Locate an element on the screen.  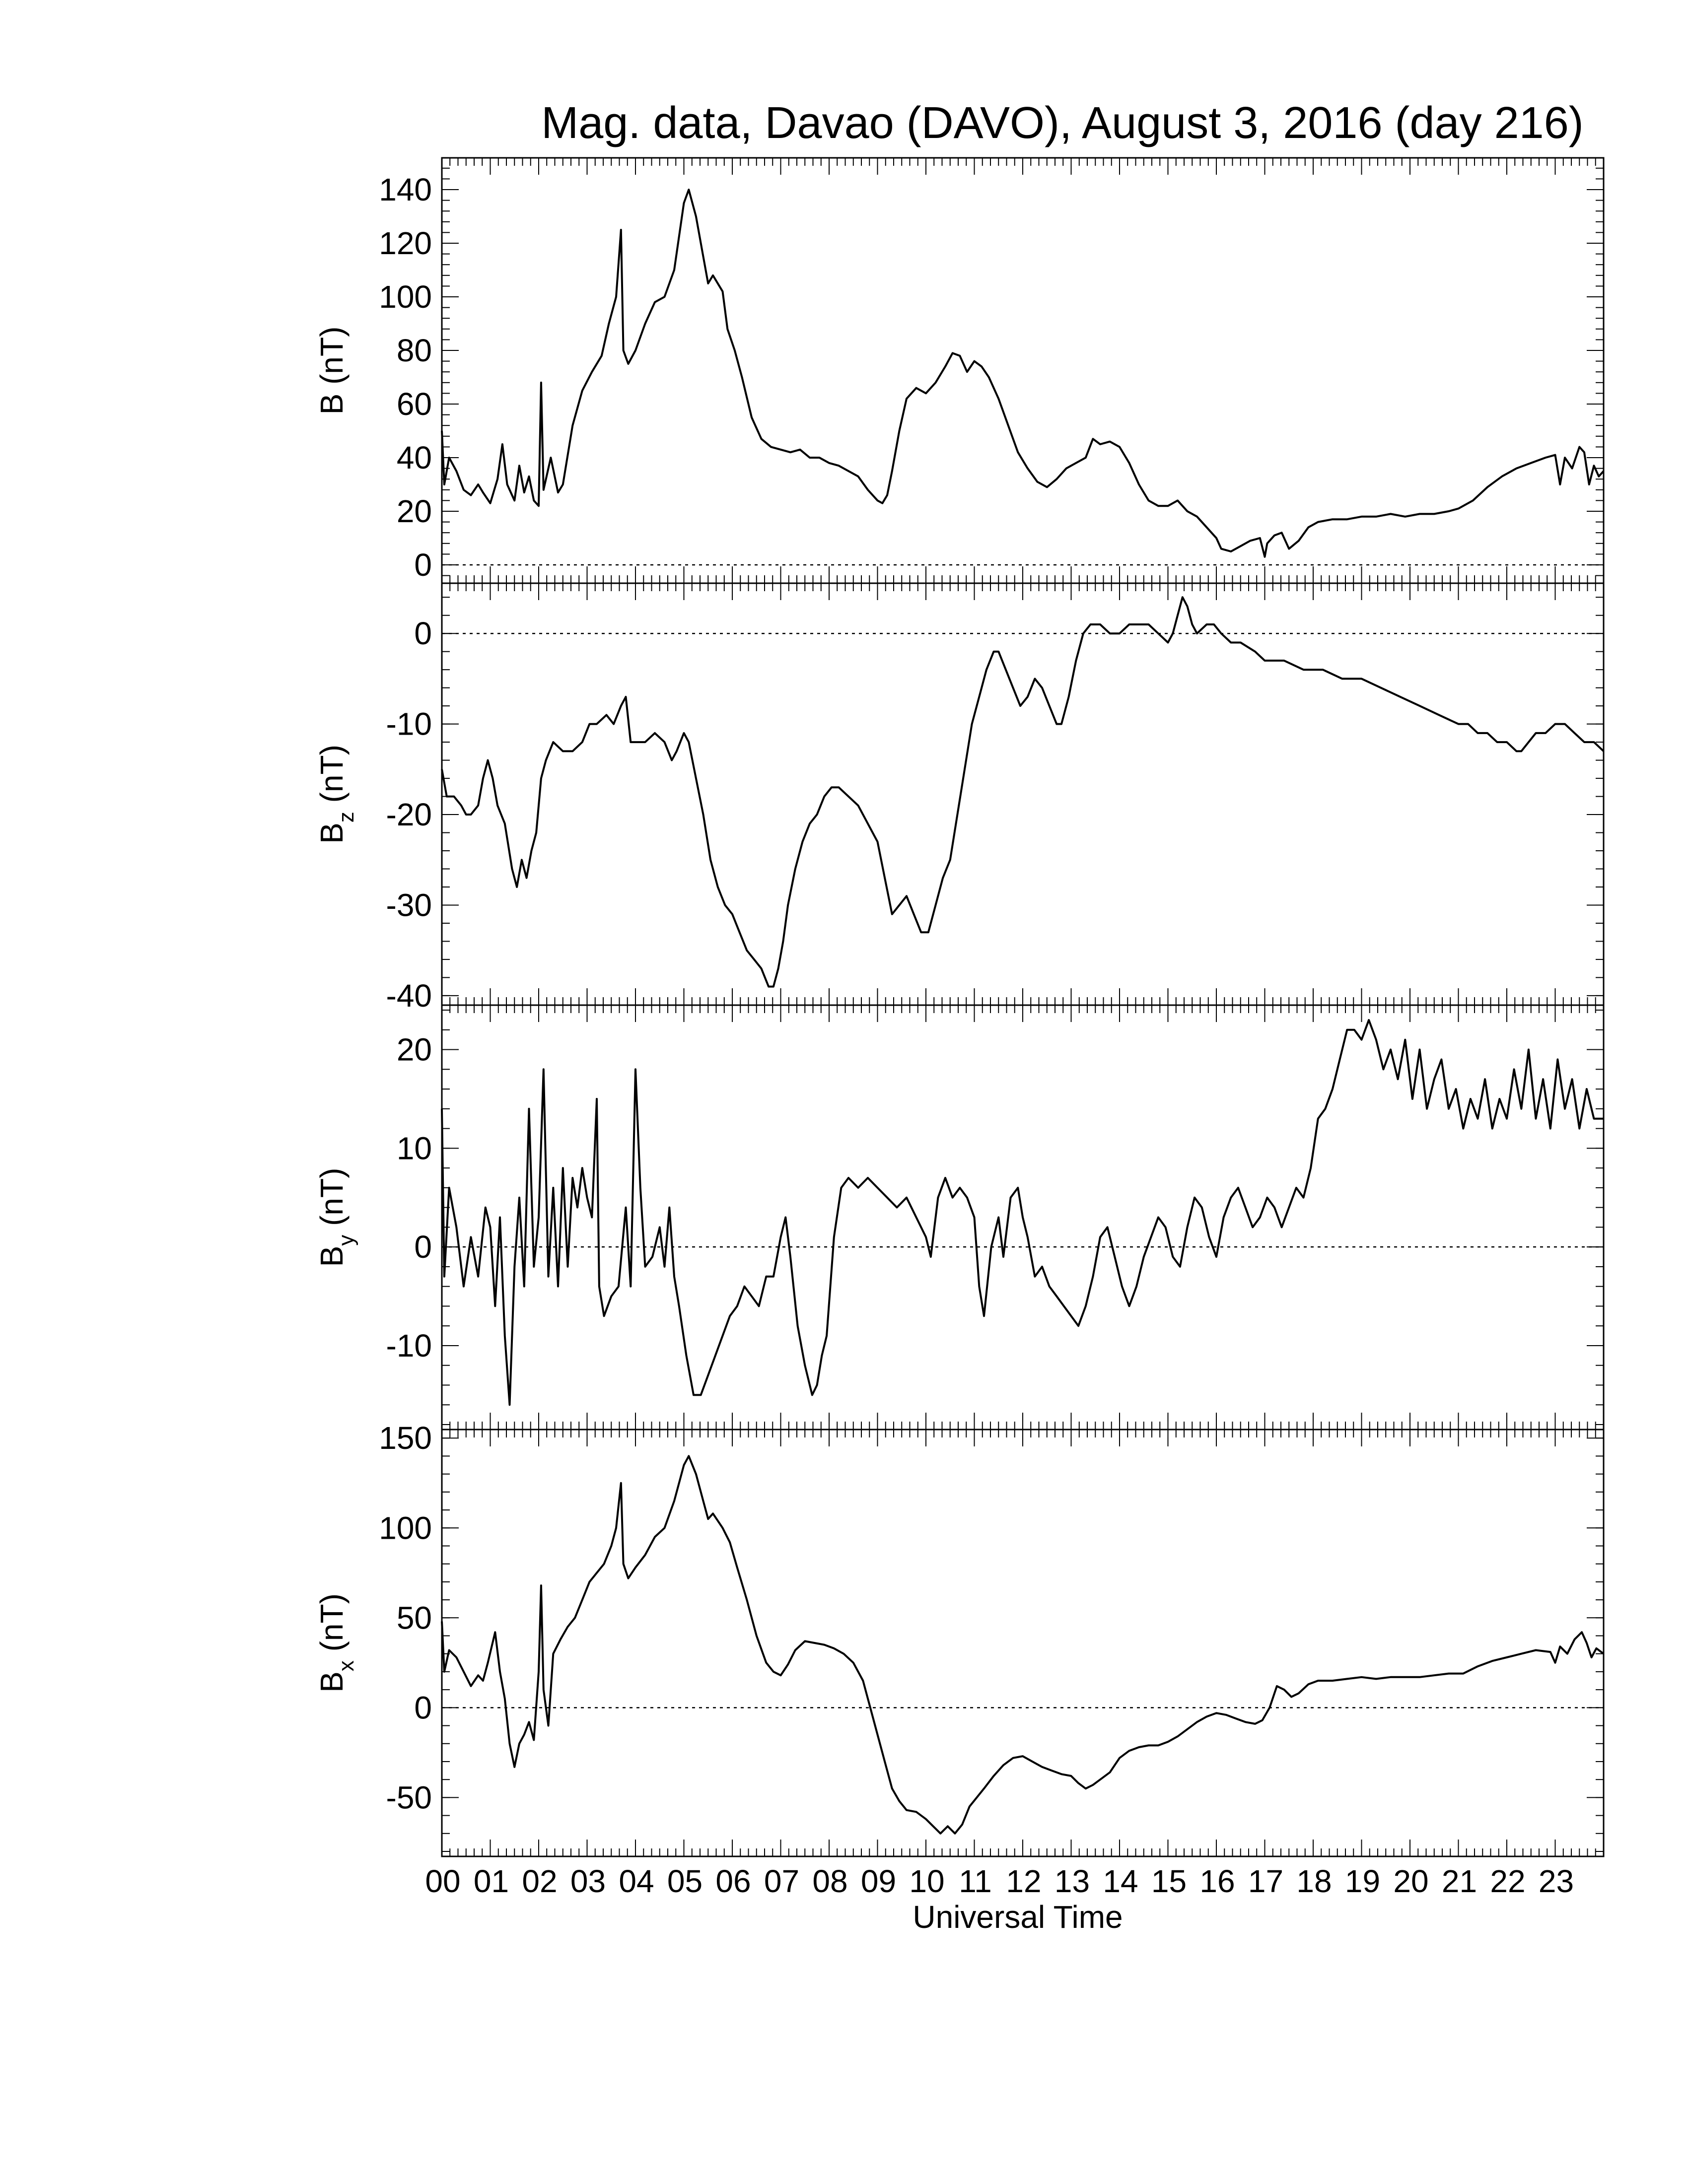
y-tick-label: -40 is located at coordinates (409, 996).